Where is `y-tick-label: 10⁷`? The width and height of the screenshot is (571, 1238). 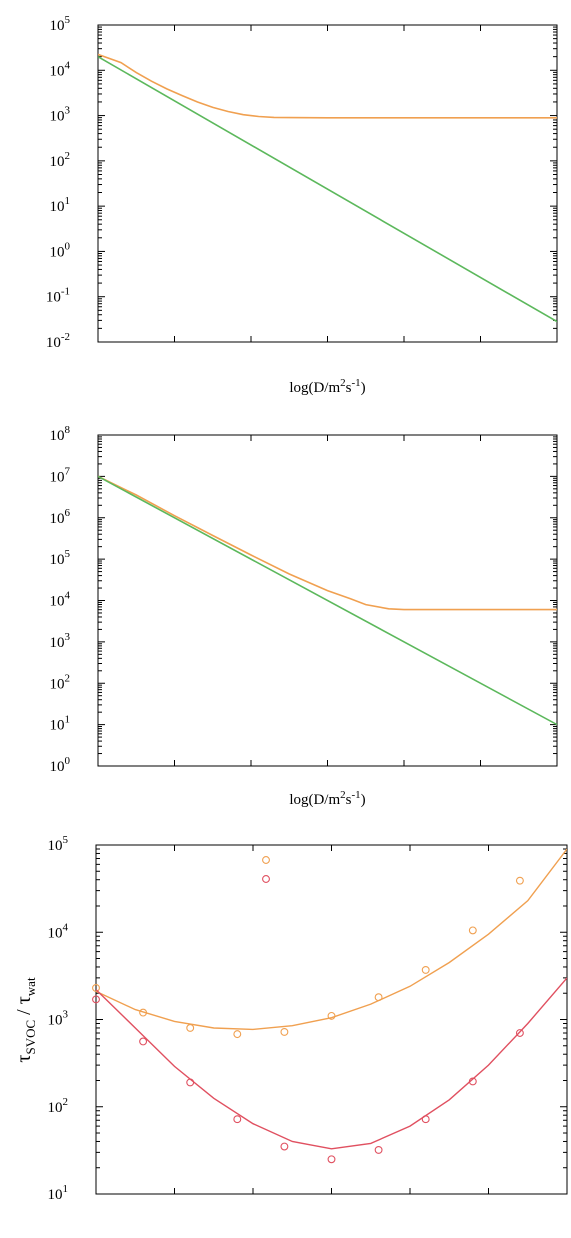 y-tick-label: 10⁷ is located at coordinates (60, 475).